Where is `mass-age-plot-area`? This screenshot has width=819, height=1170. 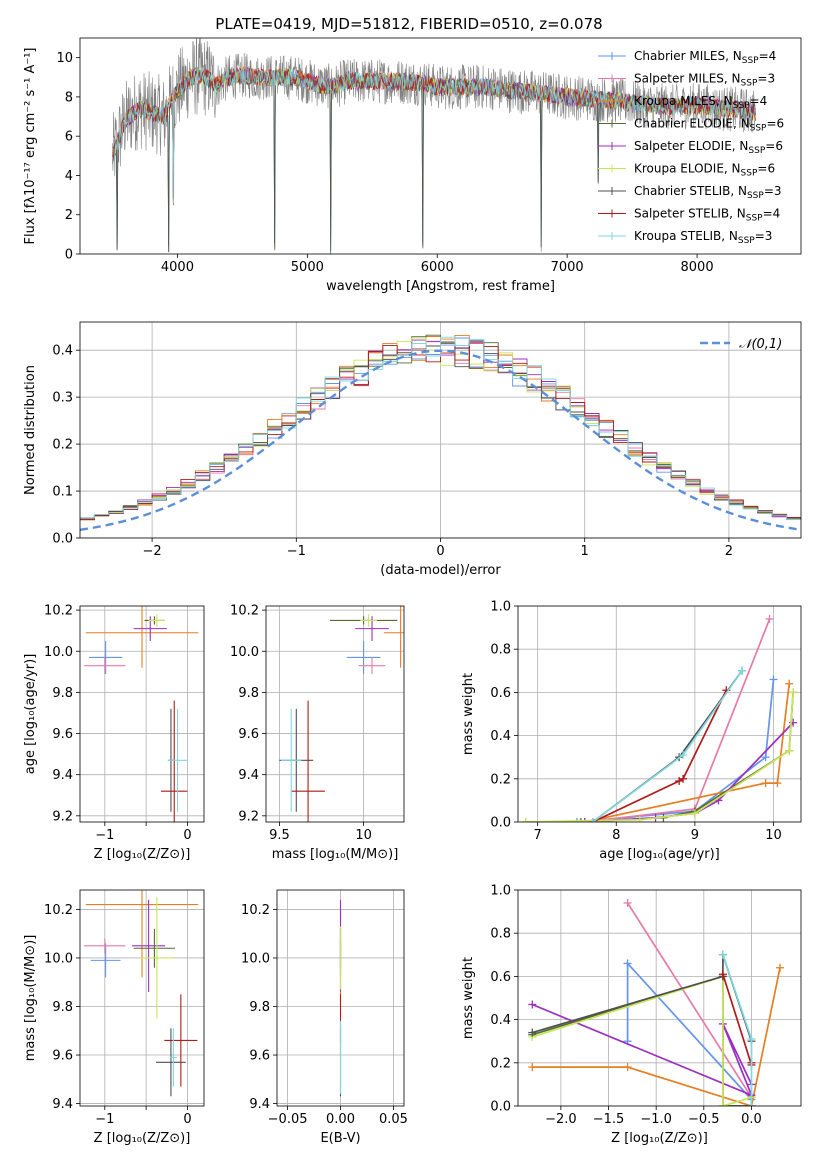 mass-age-plot-area is located at coordinates (335, 714).